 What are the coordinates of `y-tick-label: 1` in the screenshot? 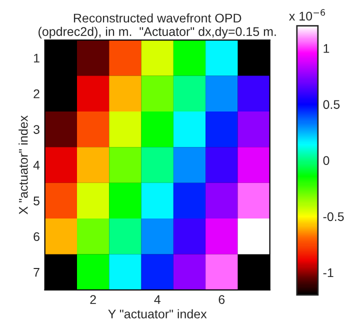 It's located at (37, 58).